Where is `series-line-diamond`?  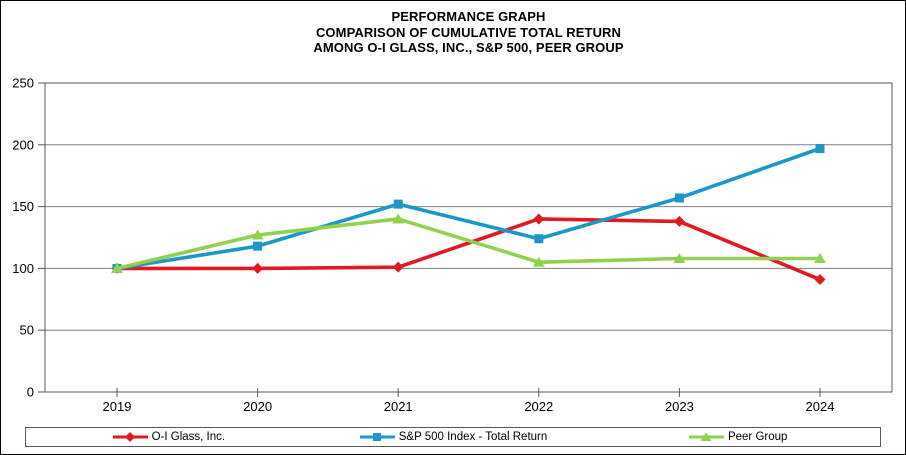
series-line-diamond is located at coordinates (468, 249).